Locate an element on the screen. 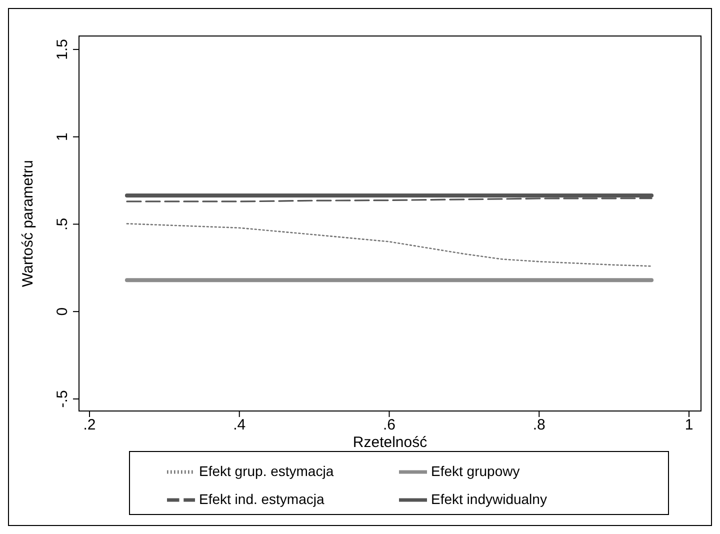  legend-label: Efekt indywidualny is located at coordinates (489, 498).